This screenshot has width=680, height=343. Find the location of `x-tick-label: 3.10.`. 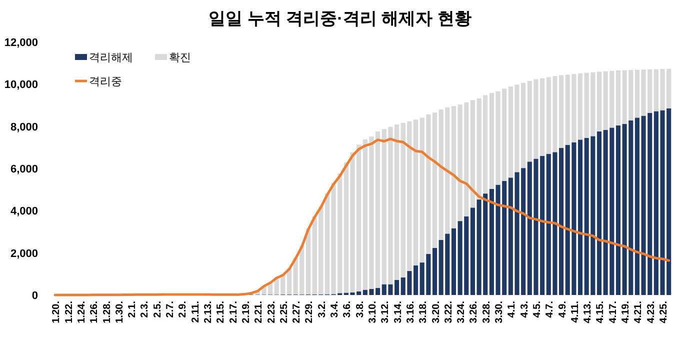

x-tick-label: 3.10. is located at coordinates (372, 312).